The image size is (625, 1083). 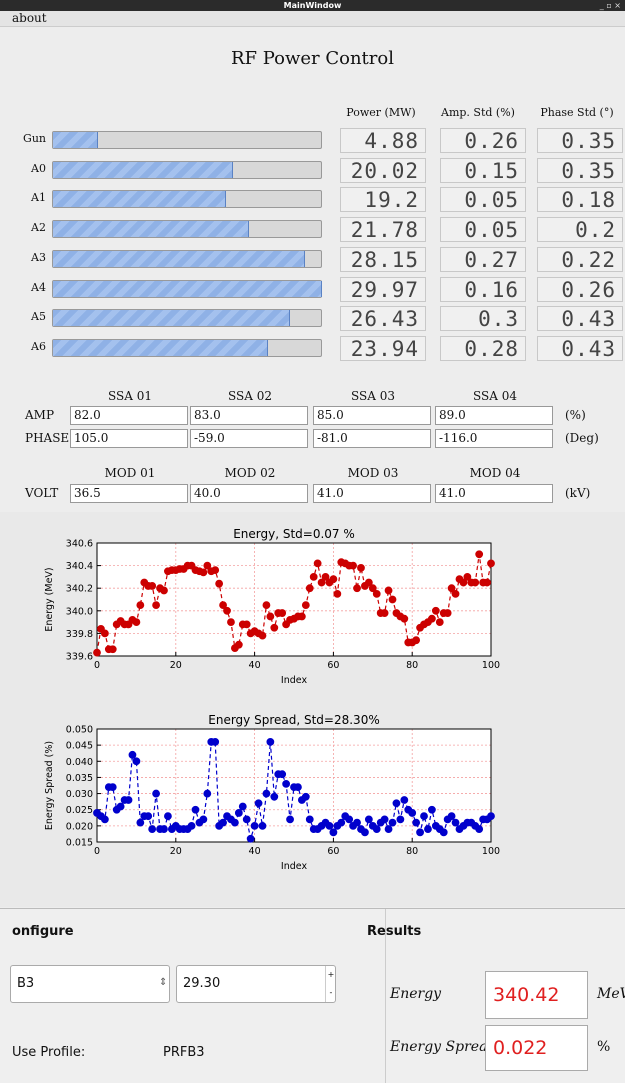 I want to click on text-input: 85.0, so click(x=372, y=415).